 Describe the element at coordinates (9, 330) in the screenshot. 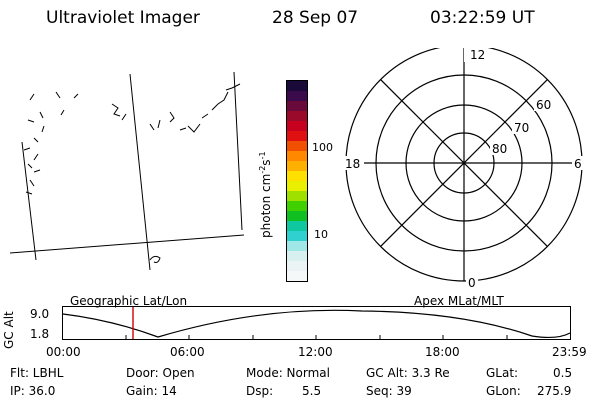

I see `gc-alt-axis-title: GC Alt` at that location.